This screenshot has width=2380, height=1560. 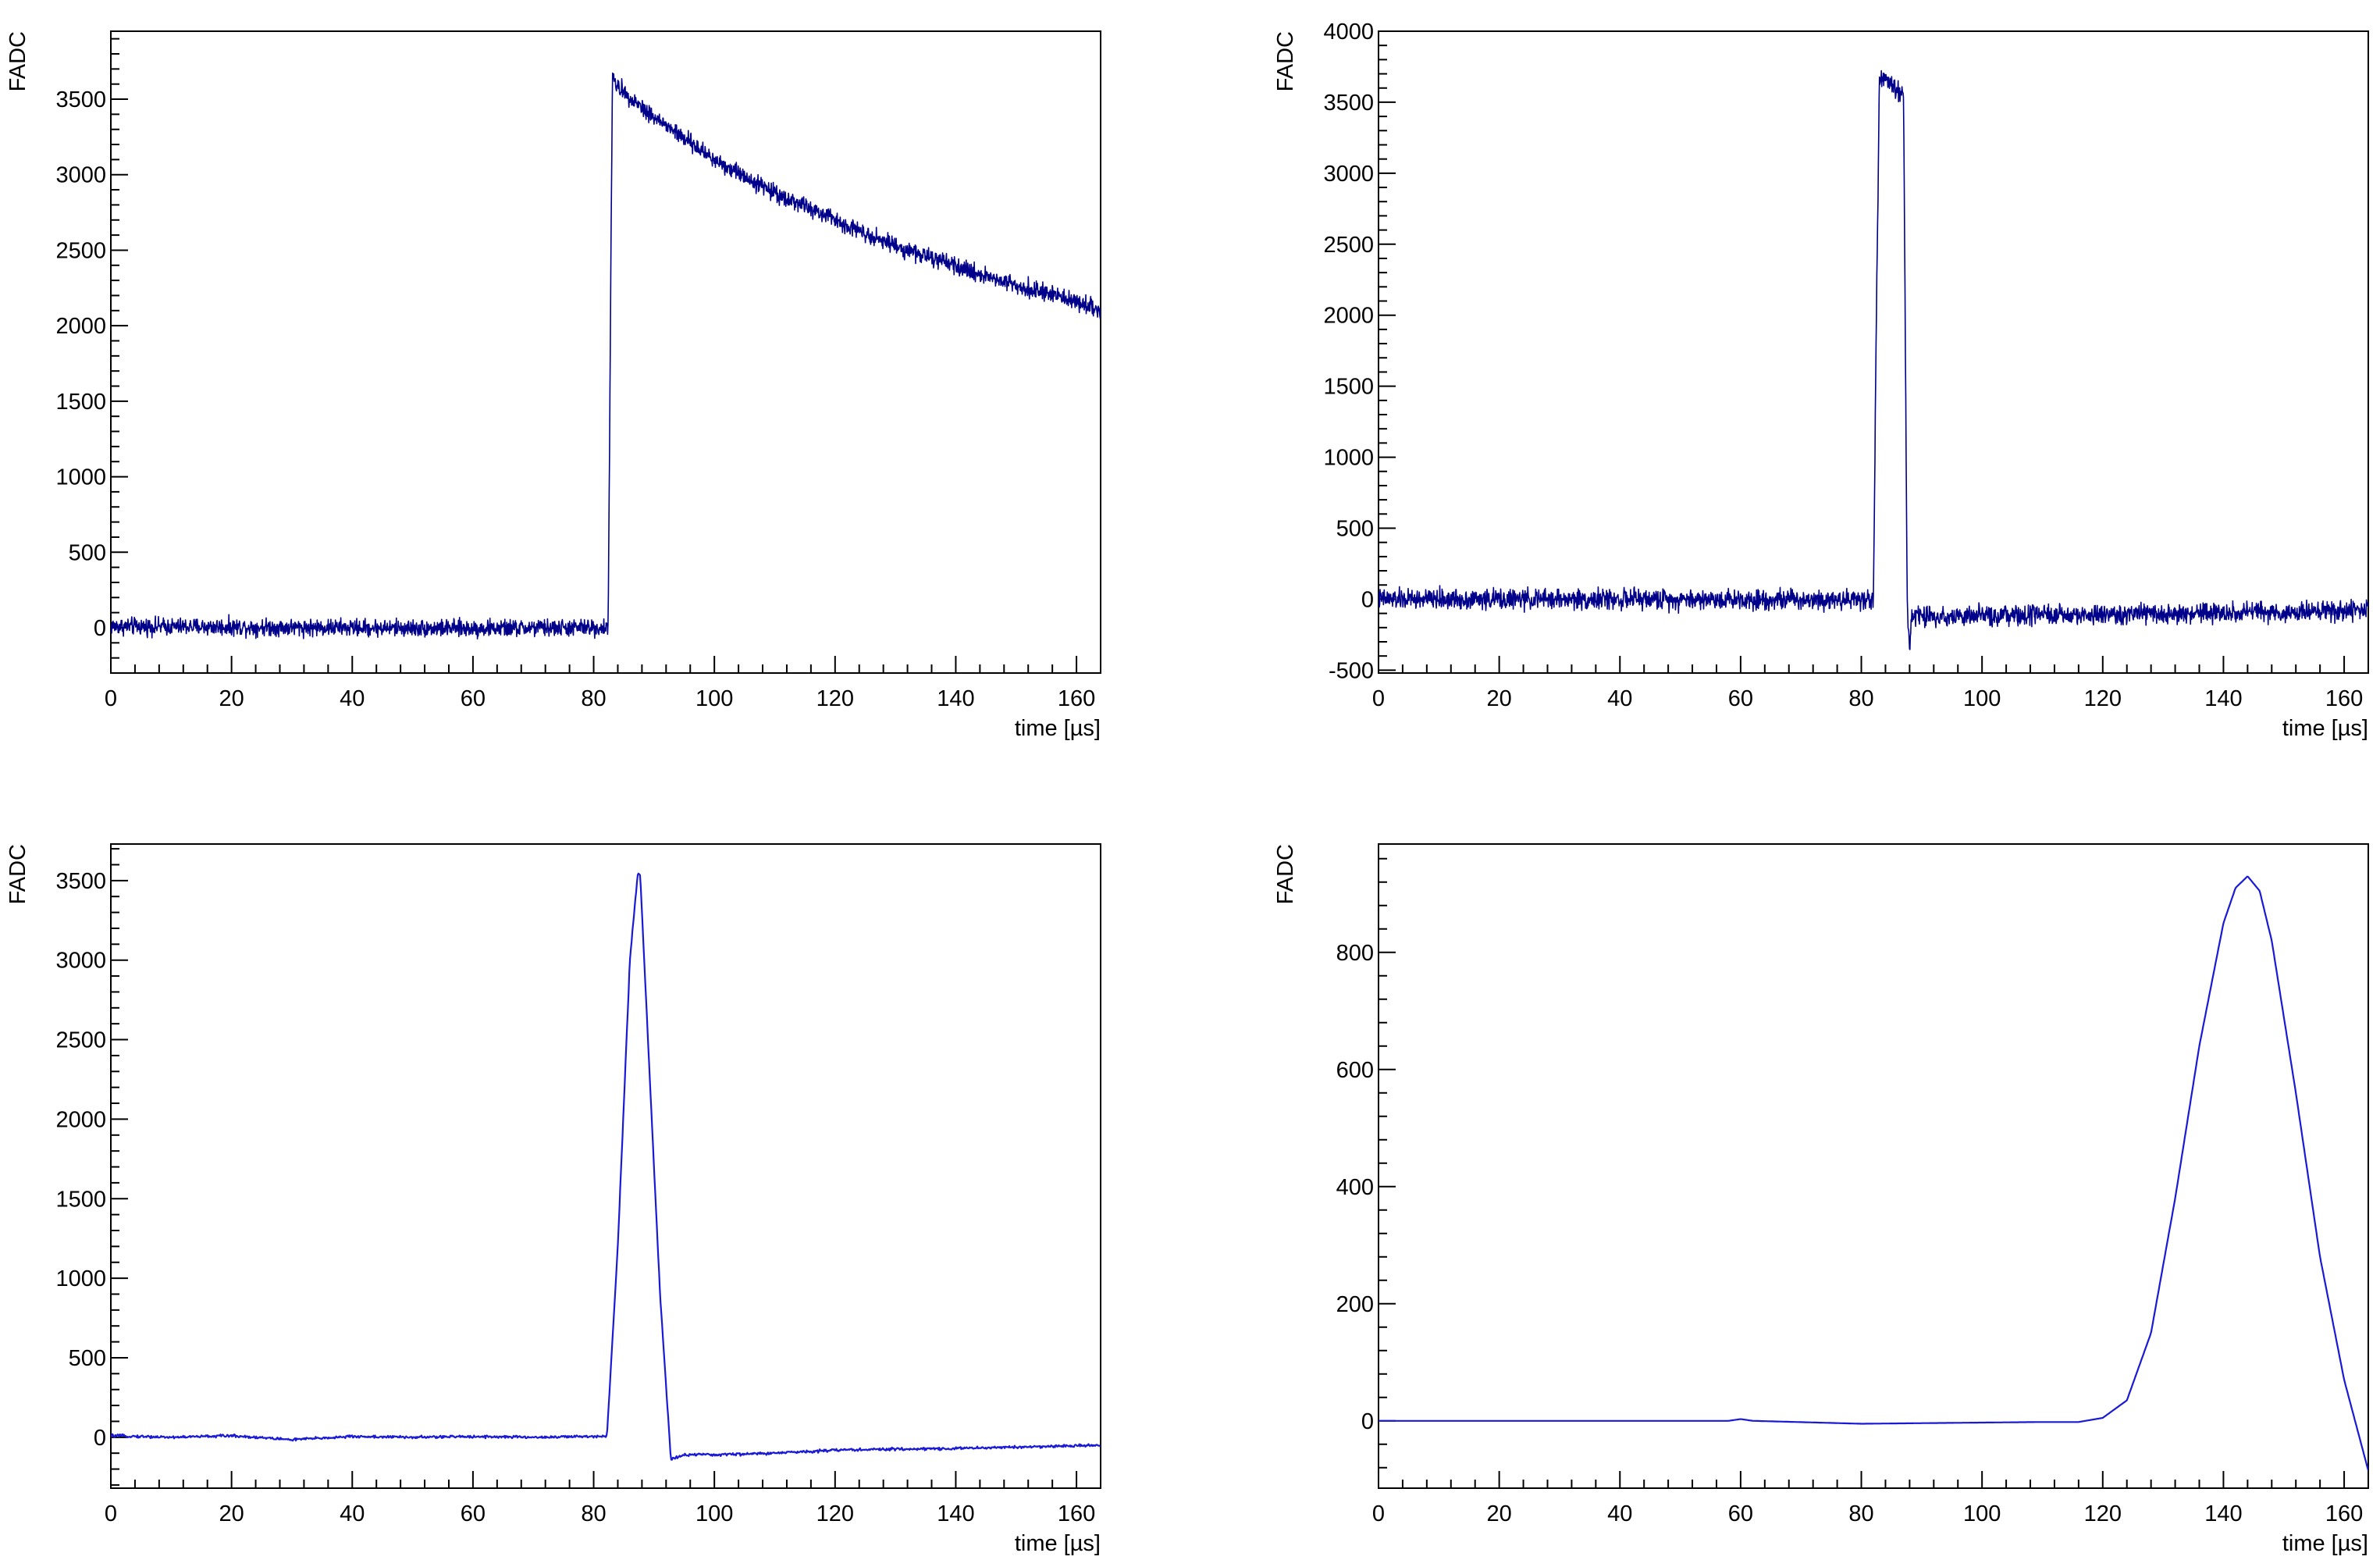 I want to click on y-tick-label: -500, so click(x=1351, y=670).